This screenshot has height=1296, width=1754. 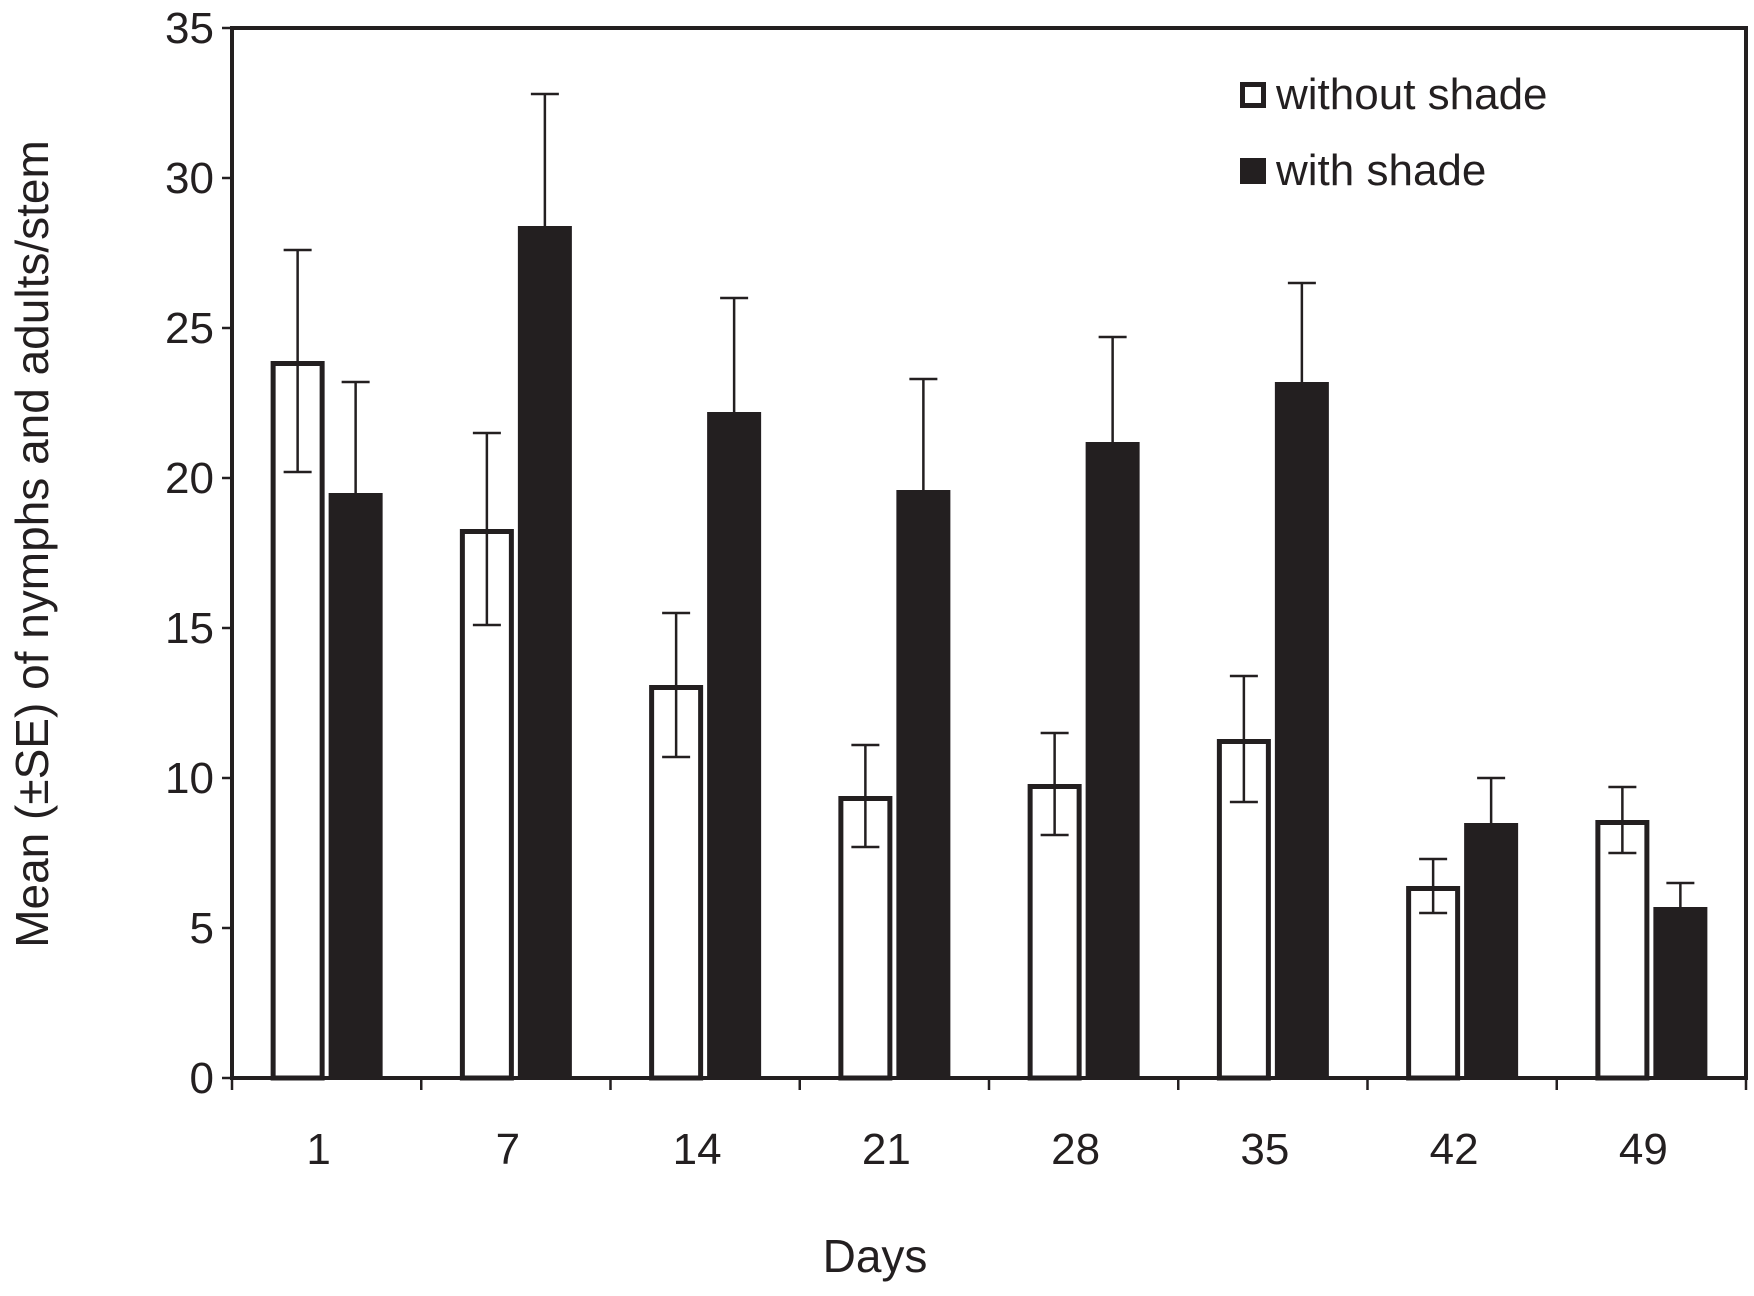 What do you see at coordinates (1411, 94) in the screenshot?
I see `legend-label-without-shade: without shade` at bounding box center [1411, 94].